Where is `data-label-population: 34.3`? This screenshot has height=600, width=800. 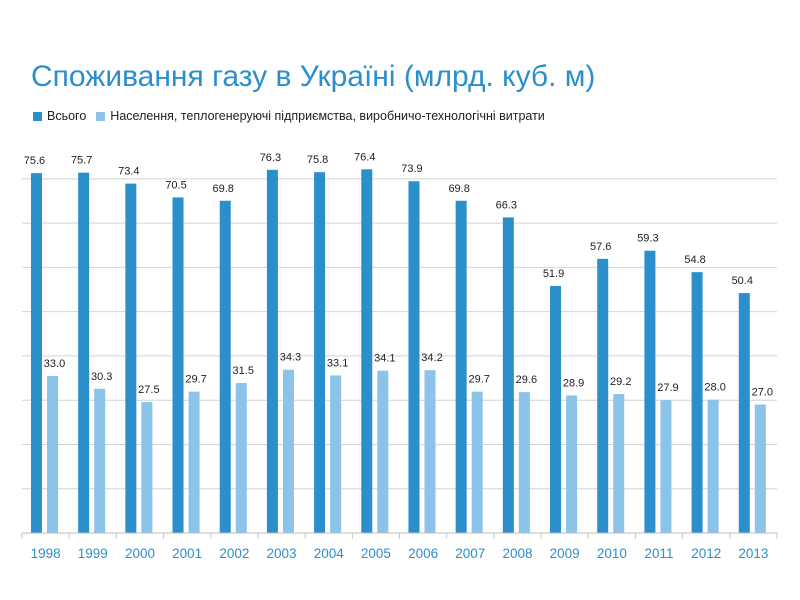 data-label-population: 34.3 is located at coordinates (290, 358).